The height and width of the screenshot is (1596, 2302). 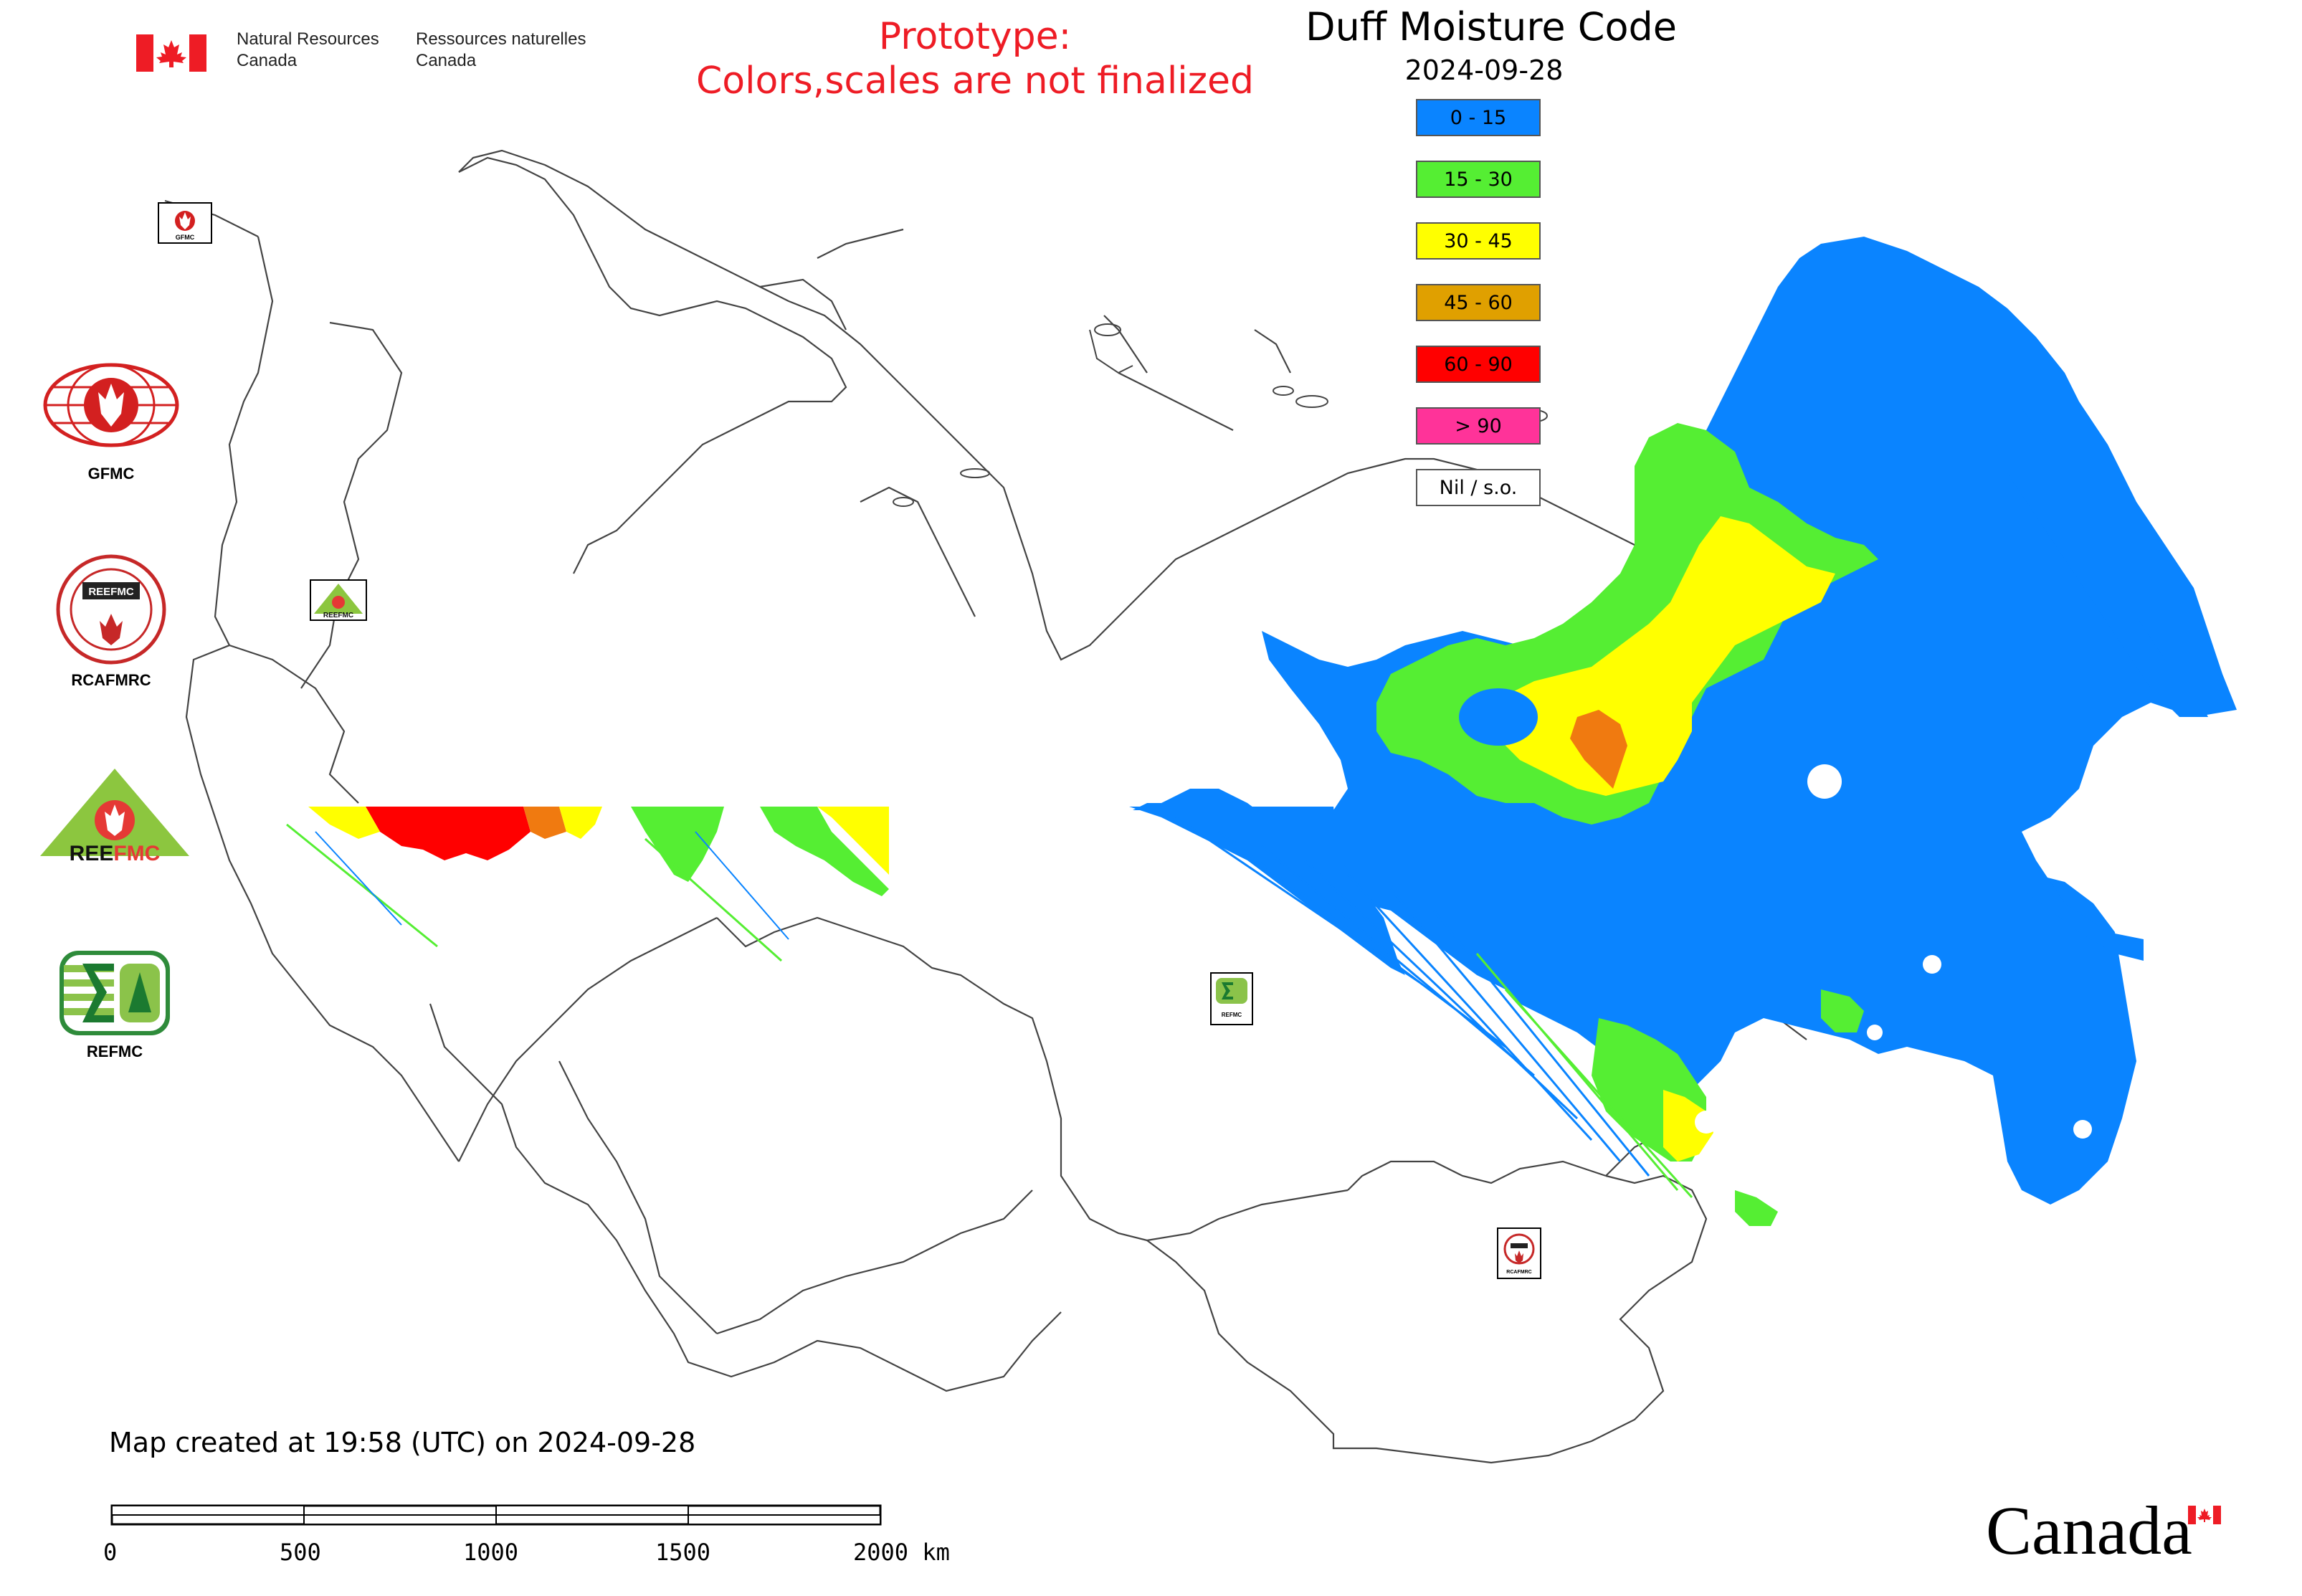 I want to click on legend-item-15-30: 15 - 30, so click(x=1478, y=179).